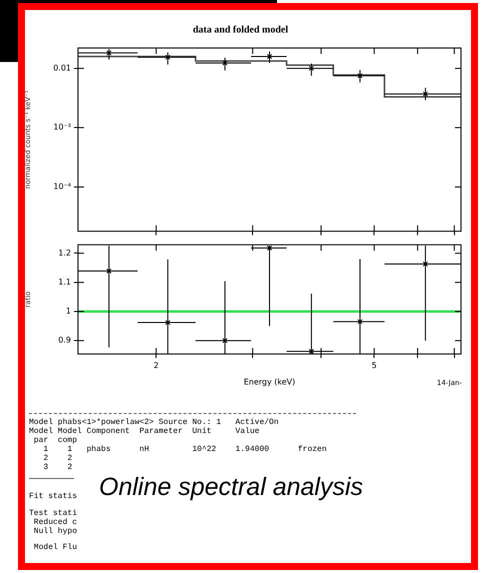 The height and width of the screenshot is (573, 481). What do you see at coordinates (55, 547) in the screenshot?
I see `text: Model Flu` at bounding box center [55, 547].